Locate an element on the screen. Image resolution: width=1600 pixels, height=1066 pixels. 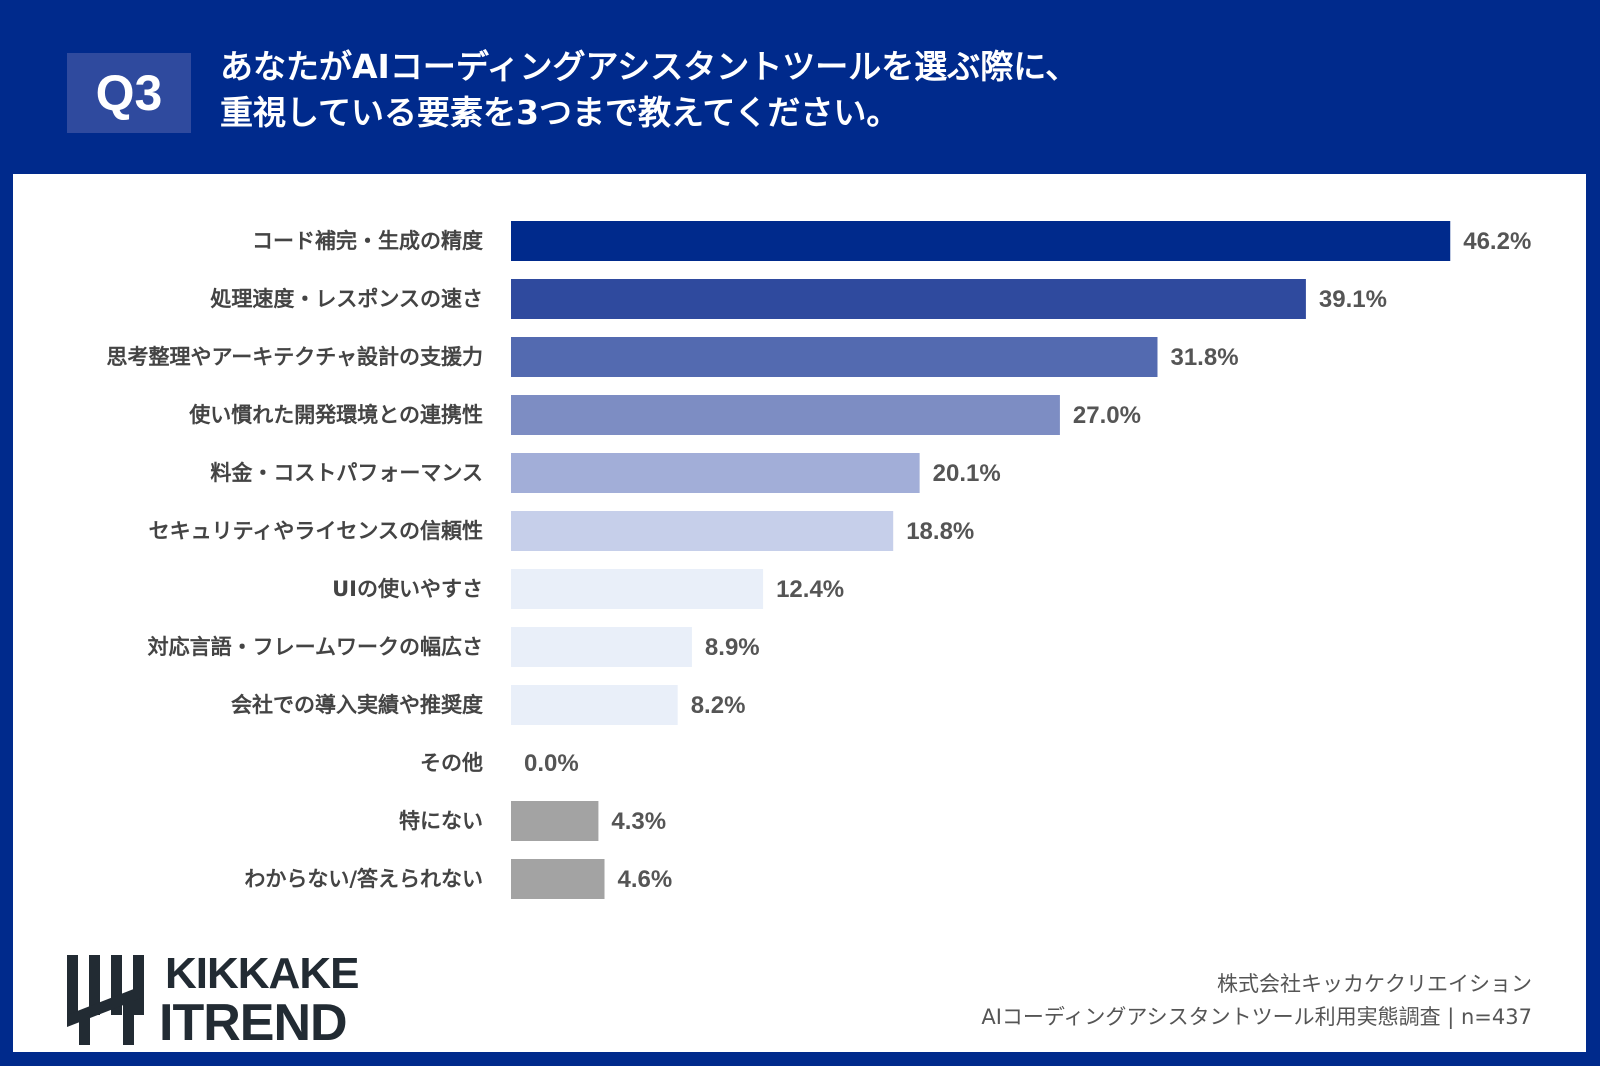
category-label: 特にない is located at coordinates (441, 821).